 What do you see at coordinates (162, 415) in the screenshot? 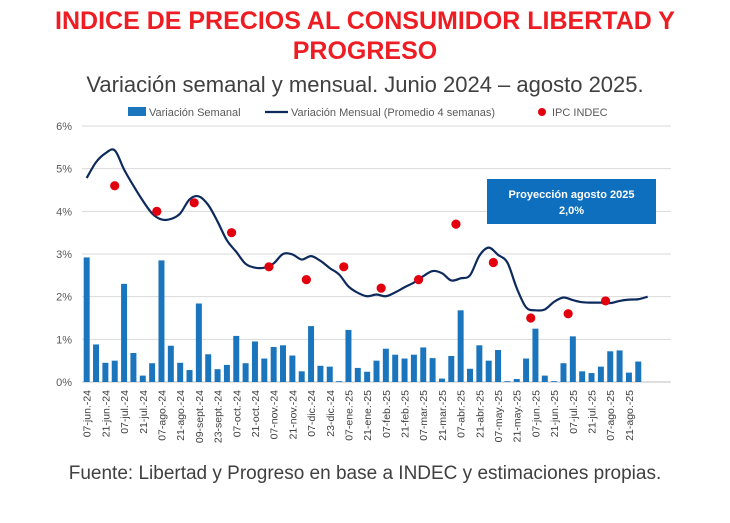
I see `x-tick-label: 07-ago.-24` at bounding box center [162, 415].